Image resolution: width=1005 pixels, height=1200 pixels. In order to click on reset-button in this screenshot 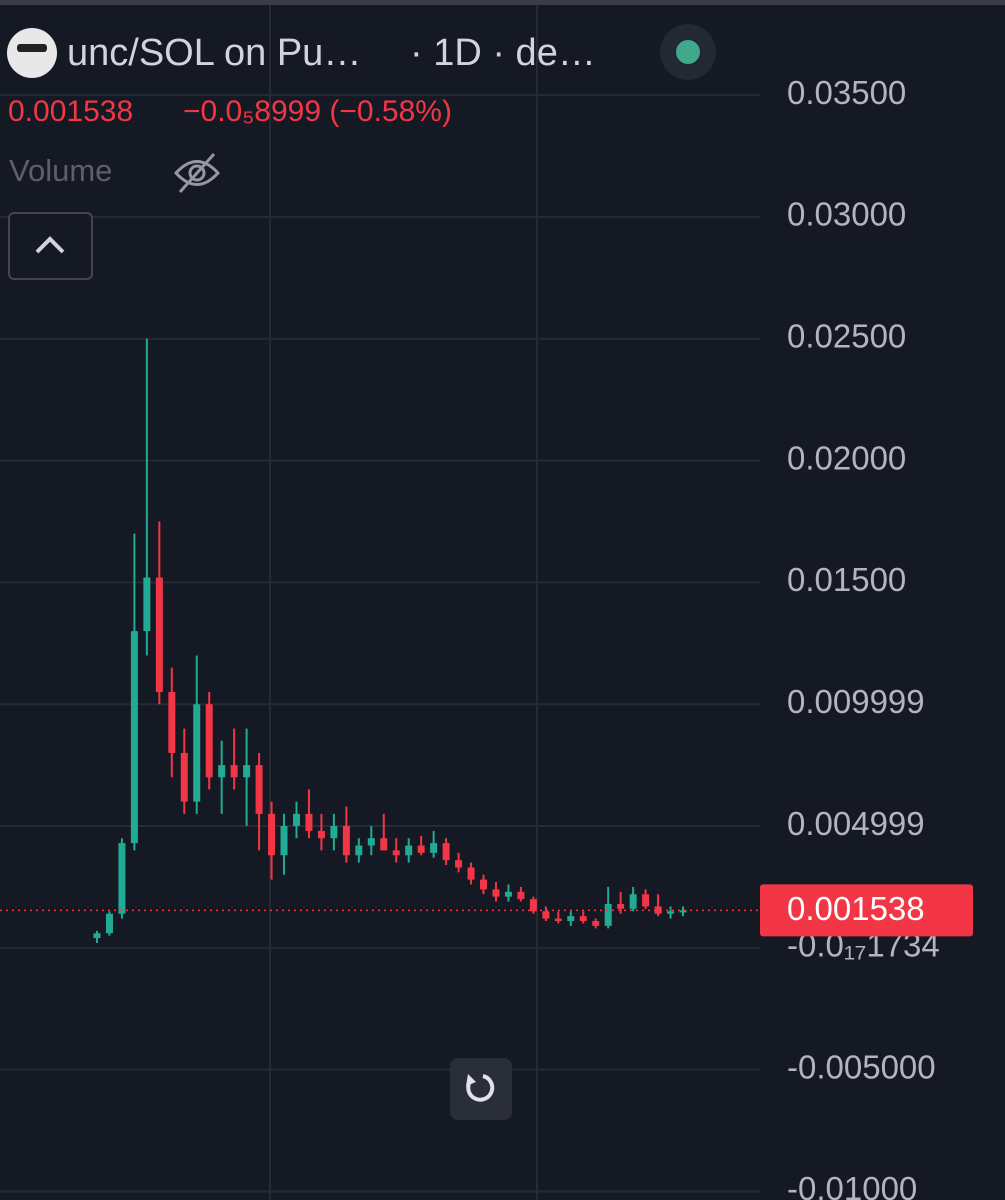, I will do `click(481, 1089)`.